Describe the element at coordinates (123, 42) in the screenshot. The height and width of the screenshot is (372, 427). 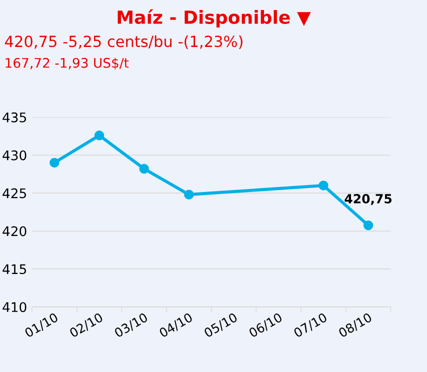
I see `chart-subtitle: 420,75 -5,25 cents/bu -(1,23%)` at that location.